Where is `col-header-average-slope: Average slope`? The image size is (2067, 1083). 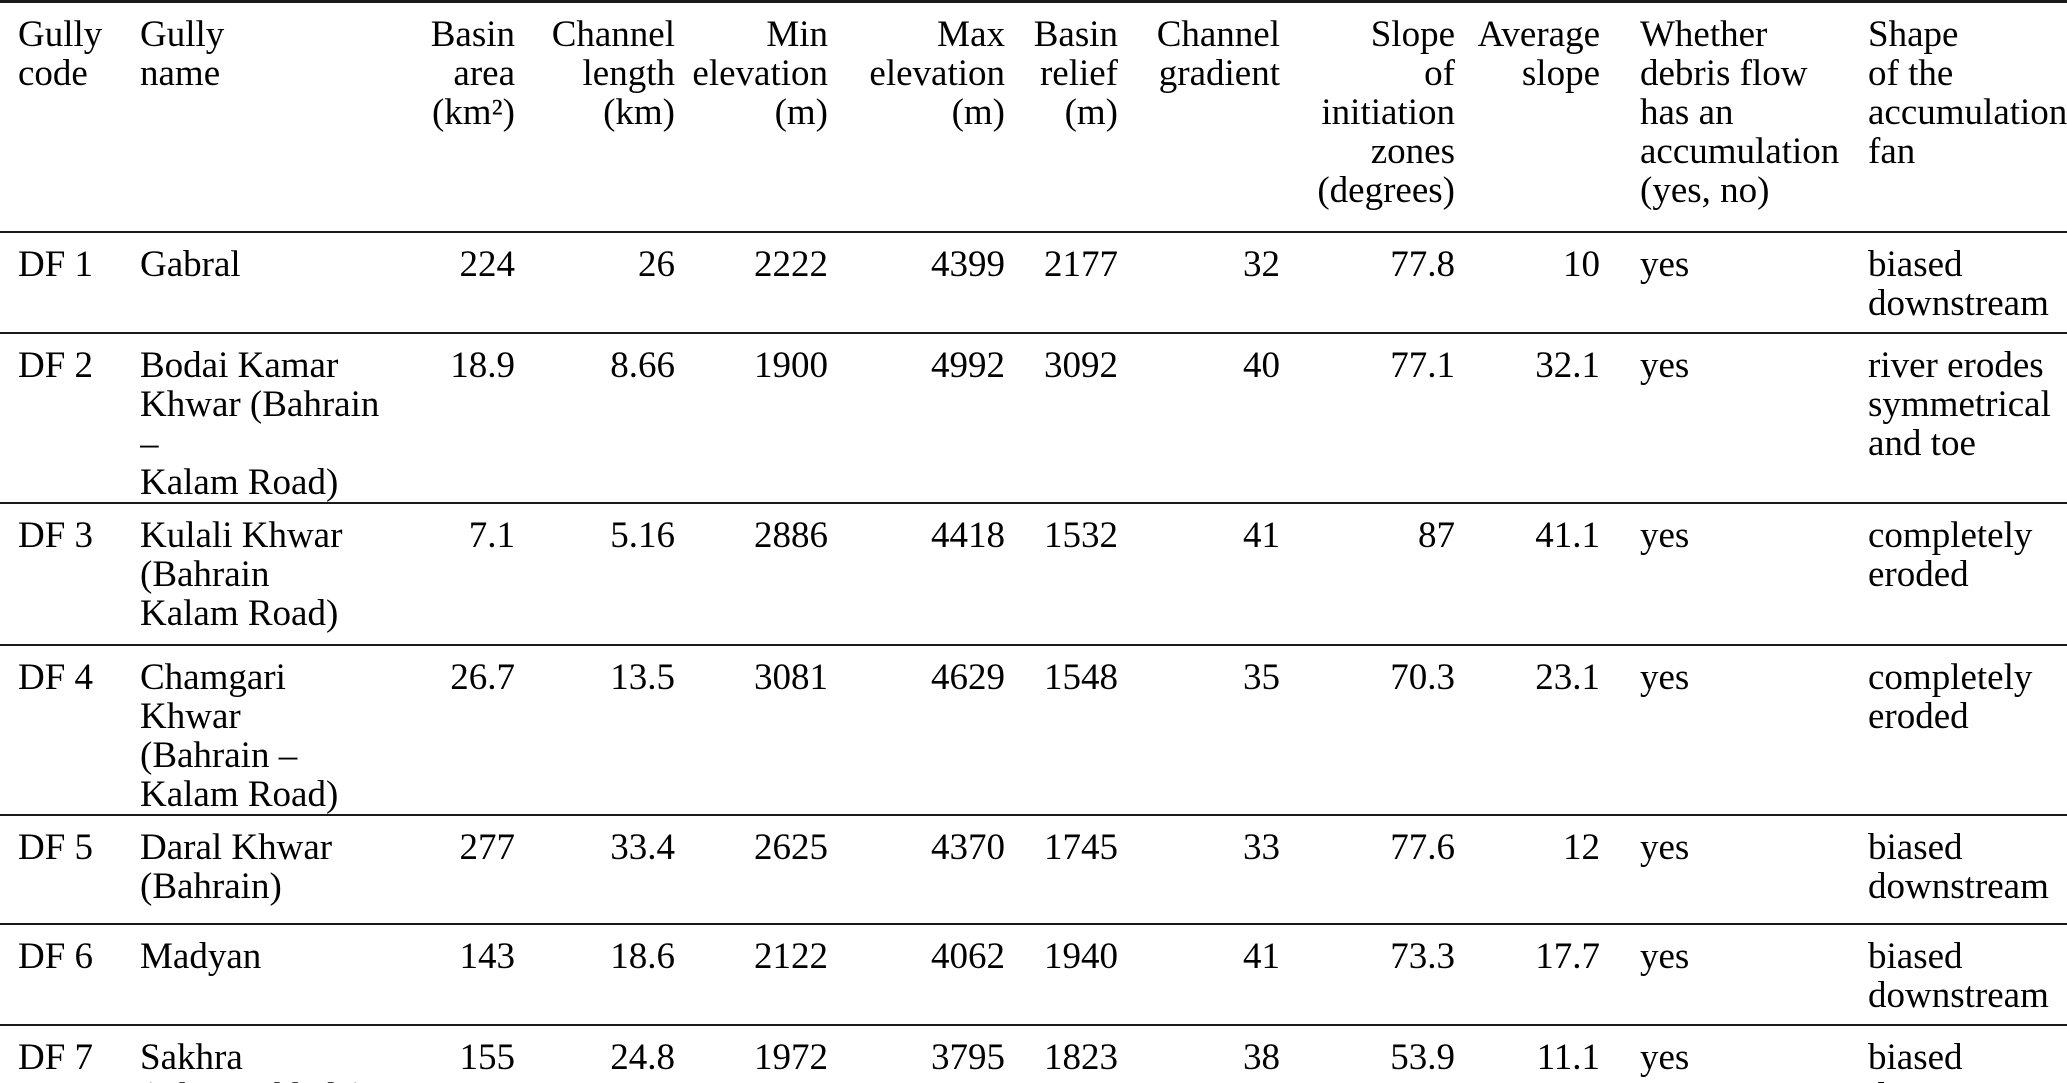 col-header-average-slope: Average slope is located at coordinates (1527, 117).